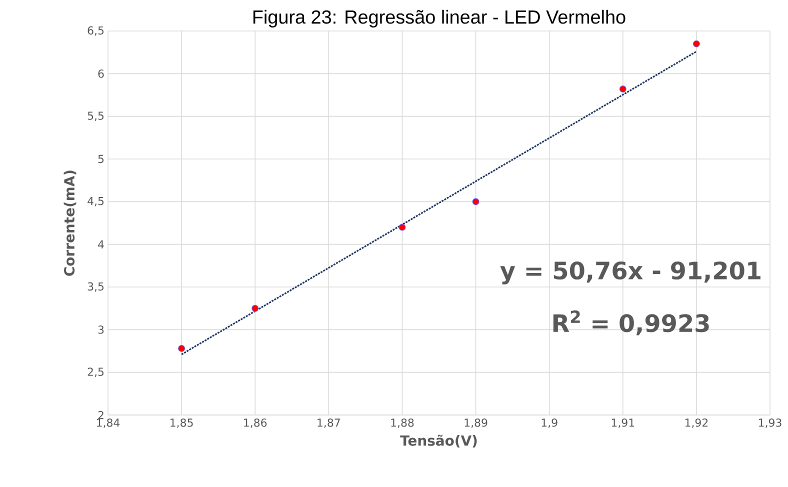 This screenshot has width=788, height=487. Describe the element at coordinates (96, 287) in the screenshot. I see `y-tick-label: 3,5` at that location.